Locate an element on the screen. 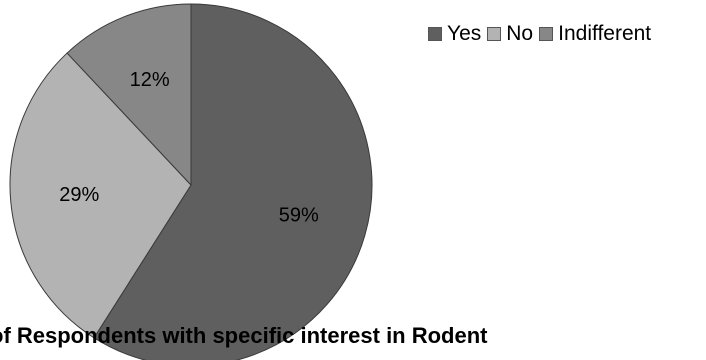  legend-item-indifferent: Indifferent is located at coordinates (595, 34).